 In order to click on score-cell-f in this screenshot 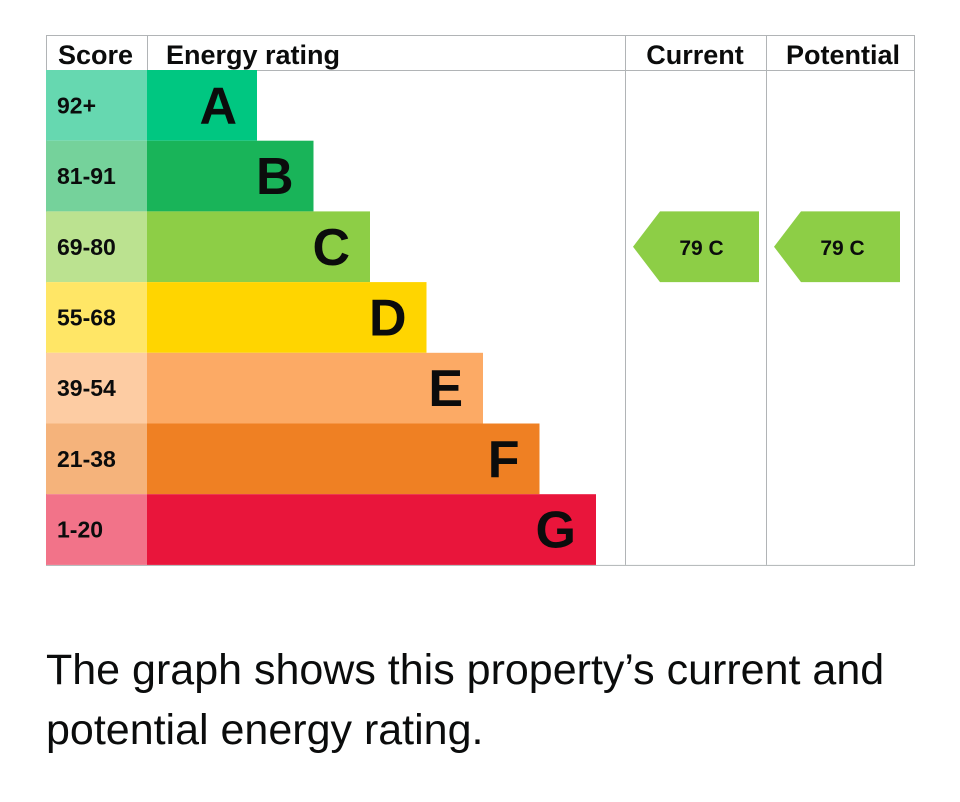, I will do `click(96, 459)`.